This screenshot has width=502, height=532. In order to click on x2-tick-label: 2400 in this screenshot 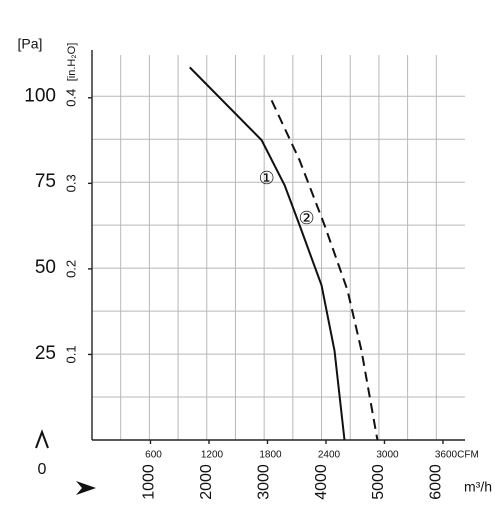, I will do `click(329, 455)`.